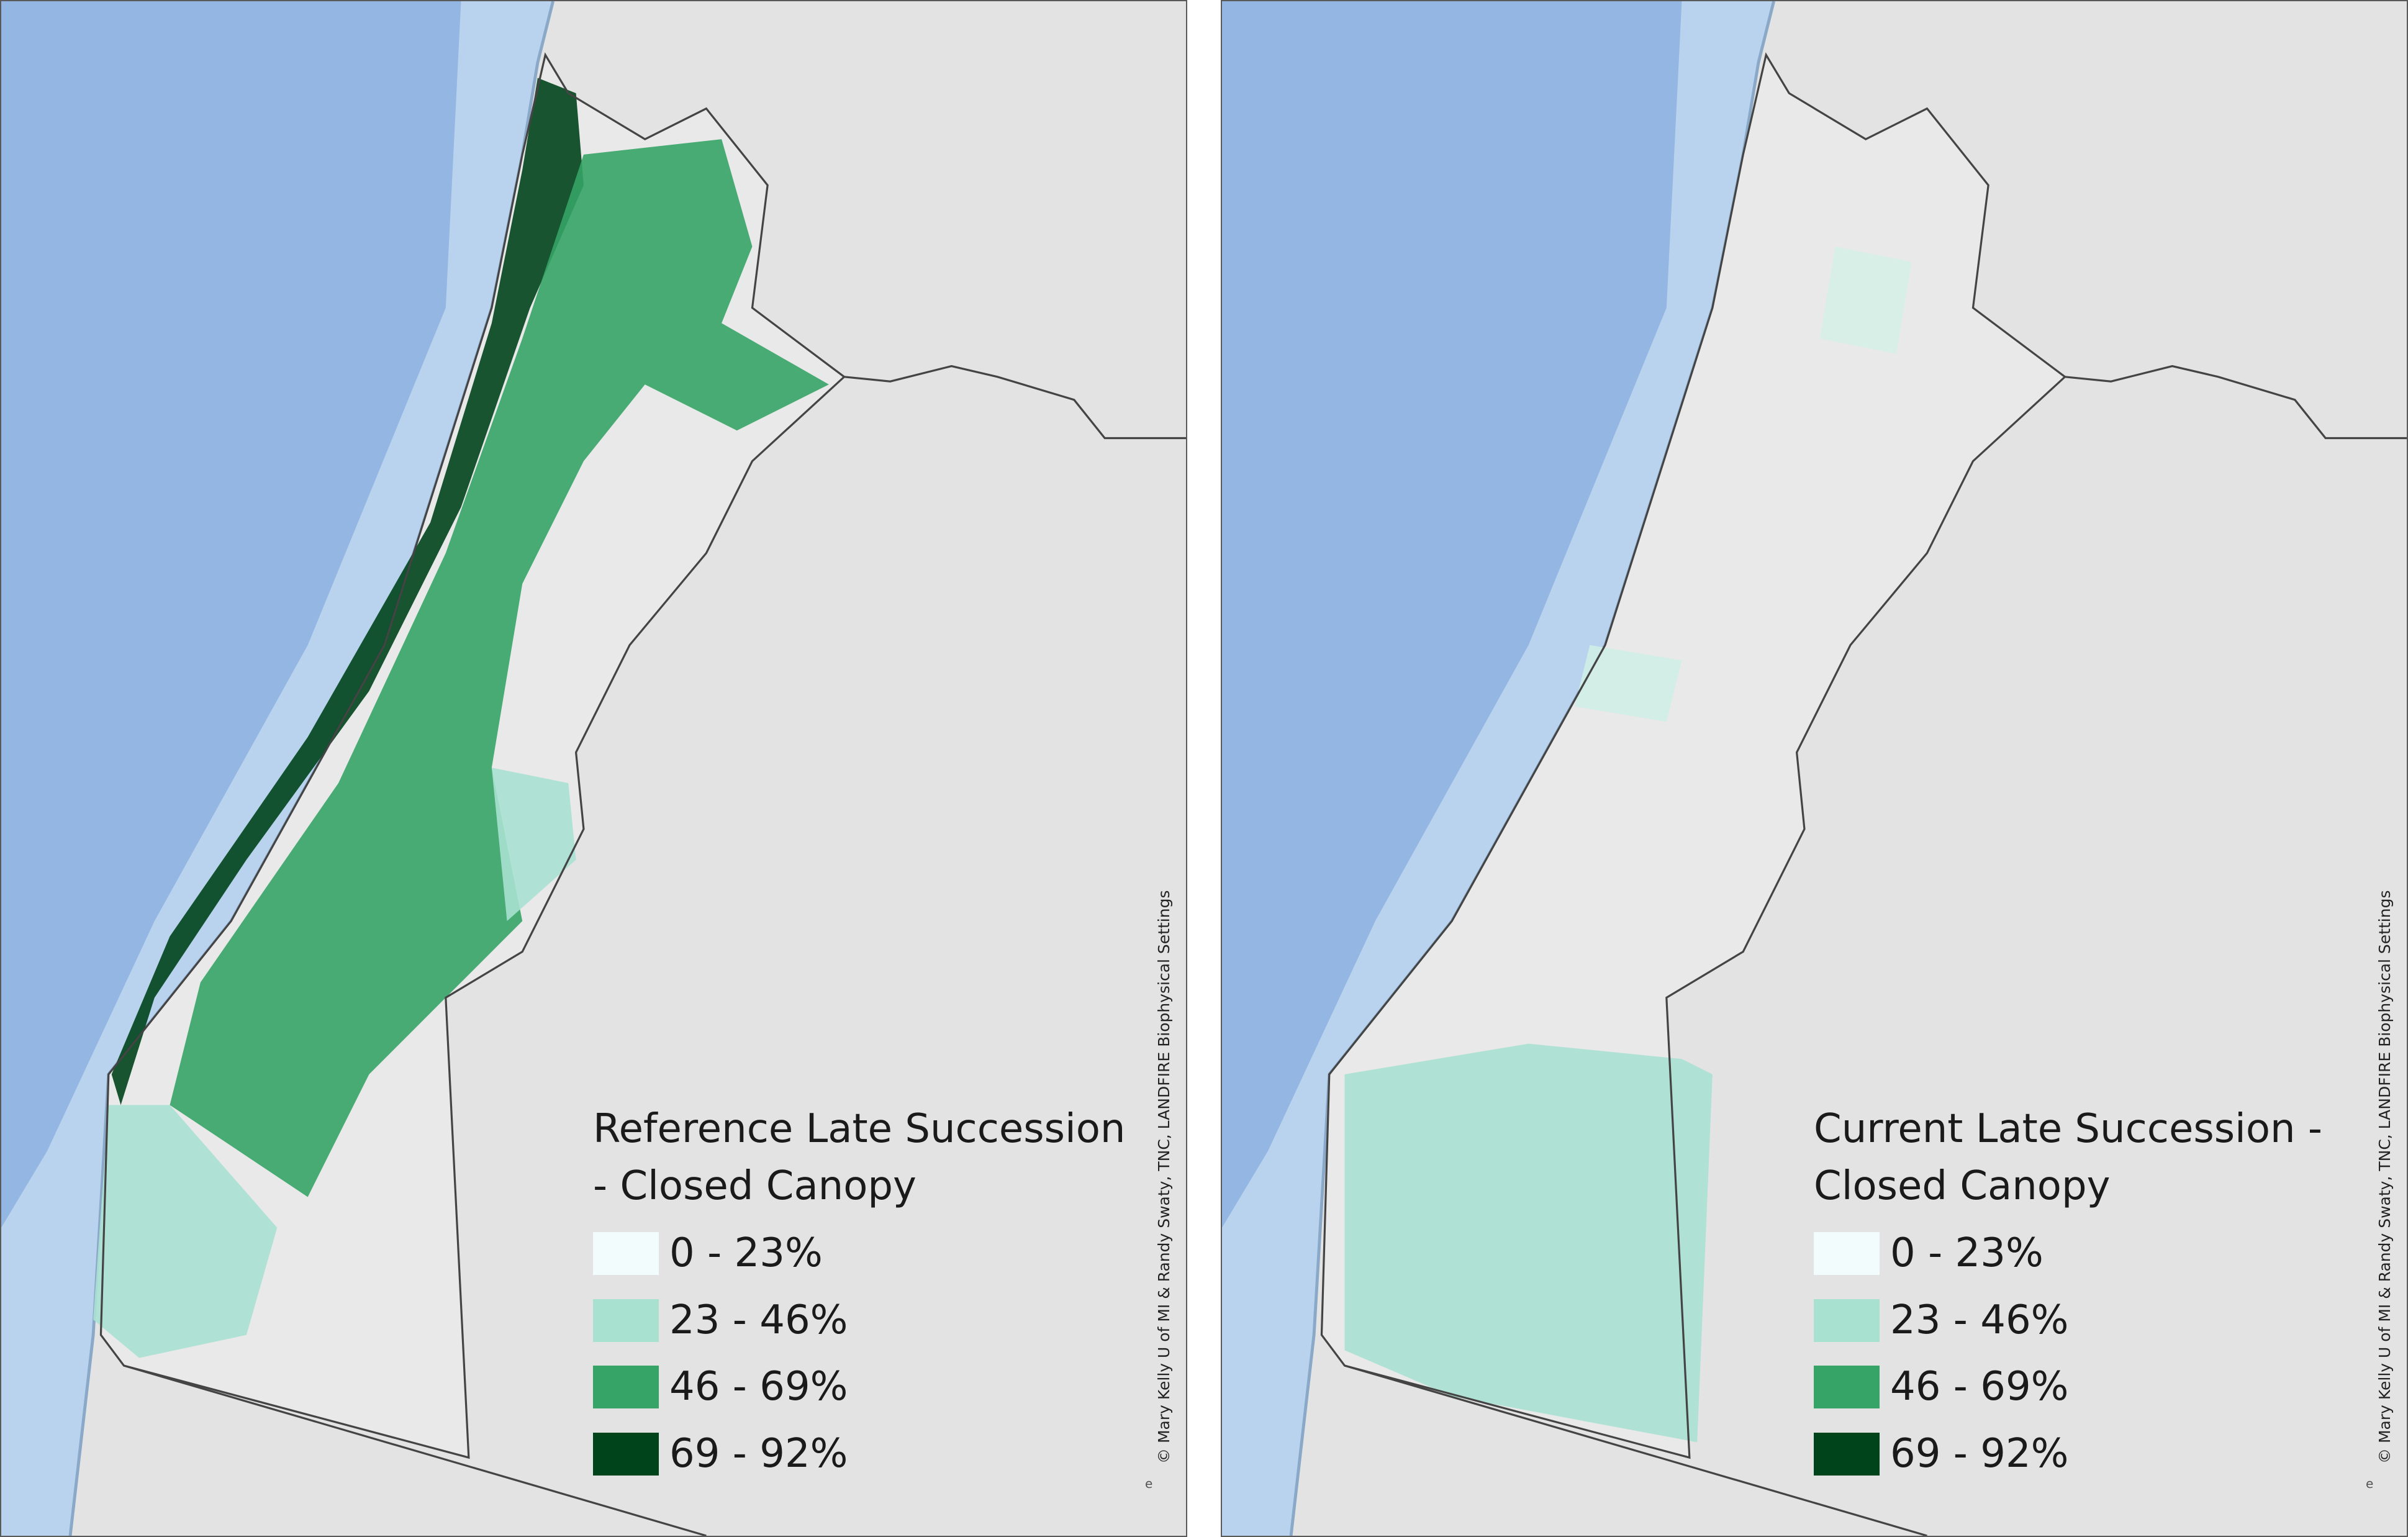 The image size is (2408, 1537). Describe the element at coordinates (2068, 1157) in the screenshot. I see `legend-title: Current Late Succession - Closed Canopy` at that location.